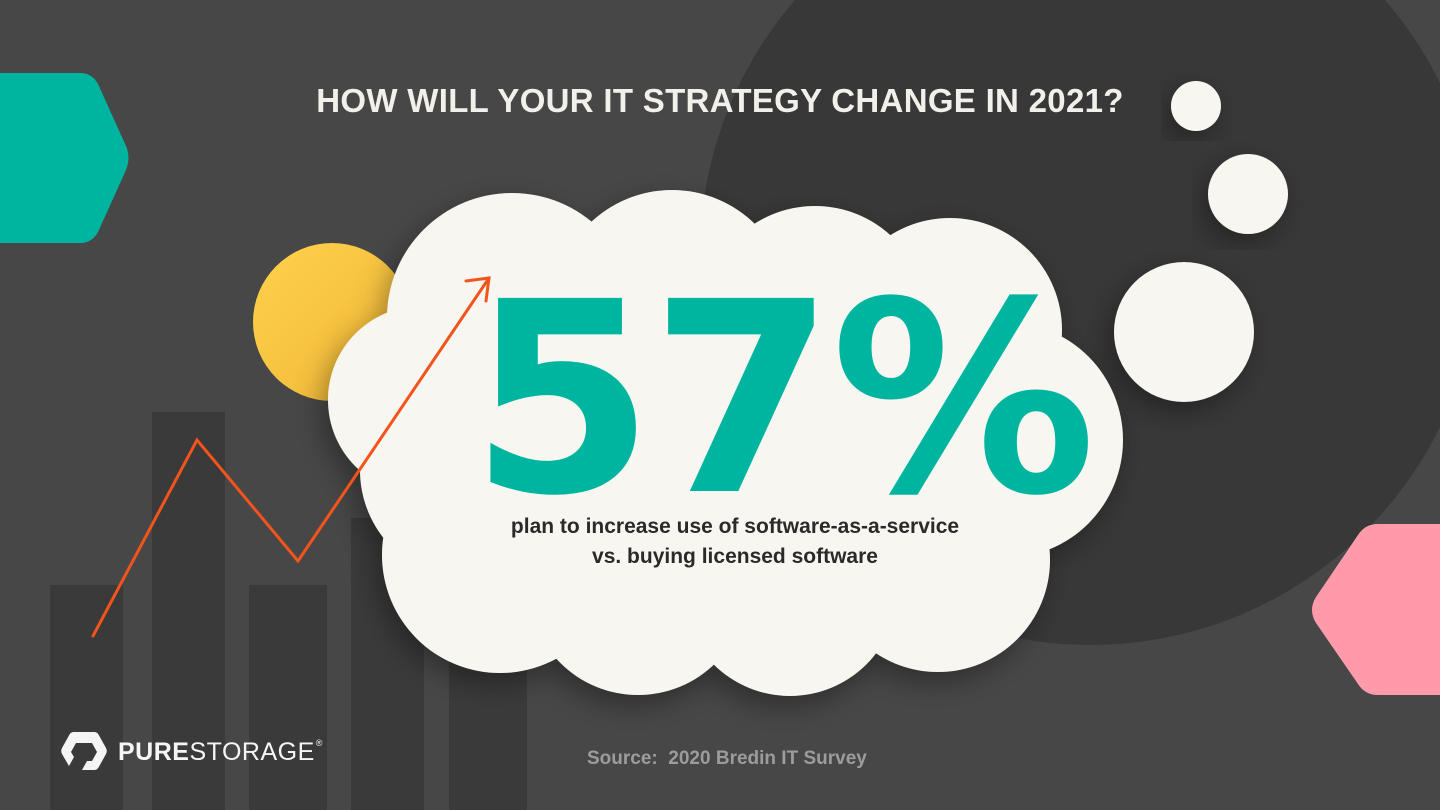 The image size is (1440, 810). What do you see at coordinates (84, 751) in the screenshot?
I see `pure-storage-logo-icon` at bounding box center [84, 751].